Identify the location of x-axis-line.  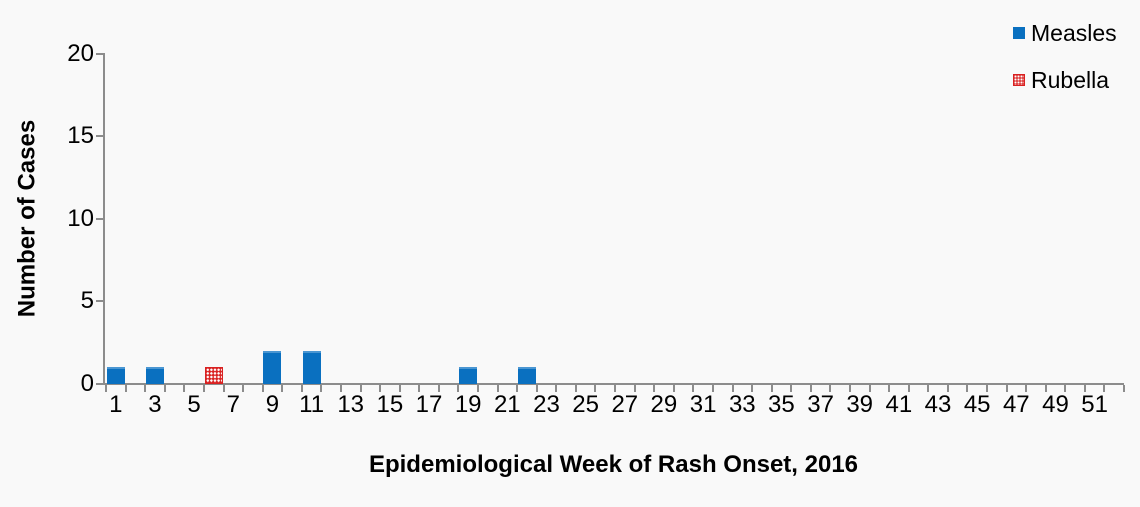
(613, 384).